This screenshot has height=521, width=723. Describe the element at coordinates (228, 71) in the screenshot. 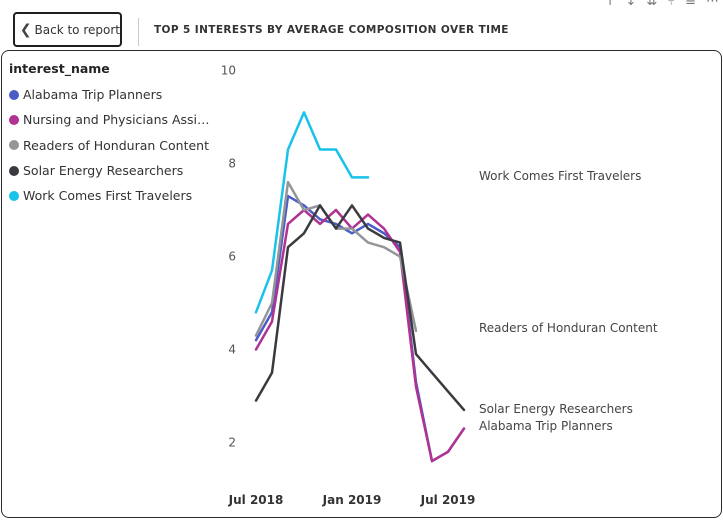

I see `y-tick-label: 10` at that location.